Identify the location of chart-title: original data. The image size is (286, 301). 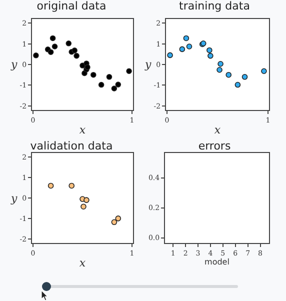
(71, 6).